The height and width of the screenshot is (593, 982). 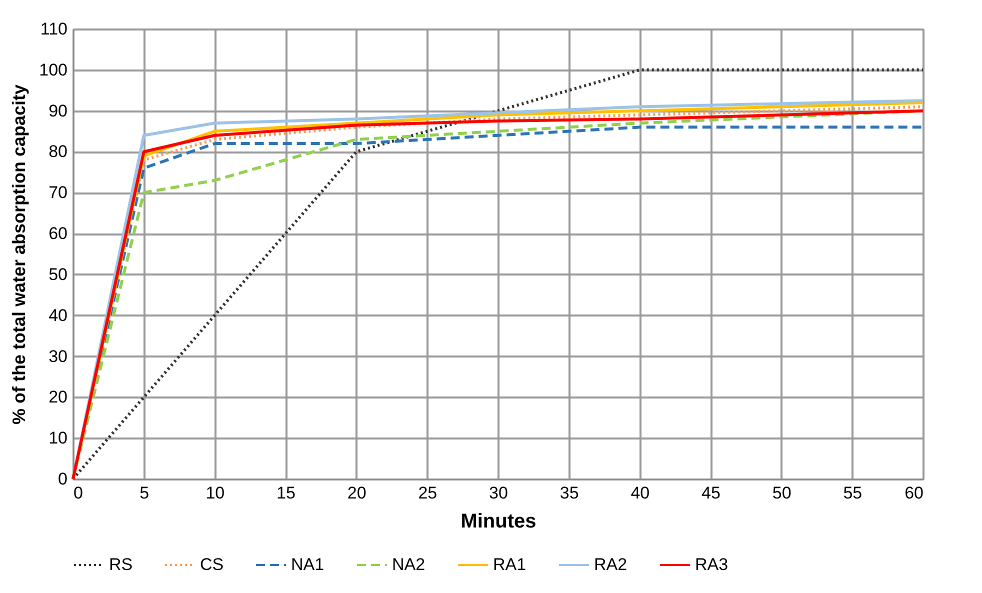 I want to click on legend-label: NA1, so click(x=307, y=564).